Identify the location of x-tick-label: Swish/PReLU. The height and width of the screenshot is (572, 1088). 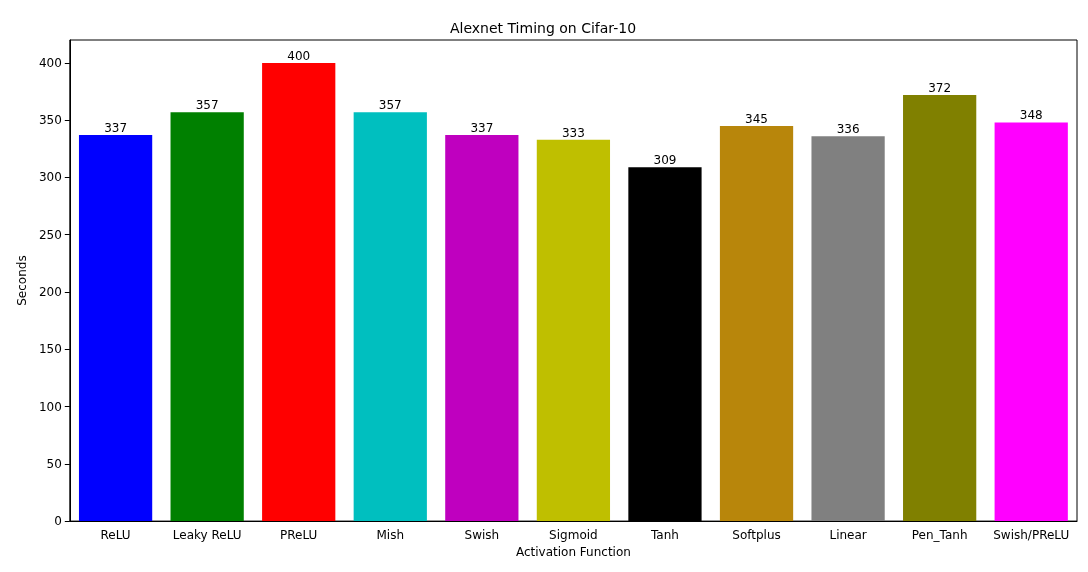
(1031, 535).